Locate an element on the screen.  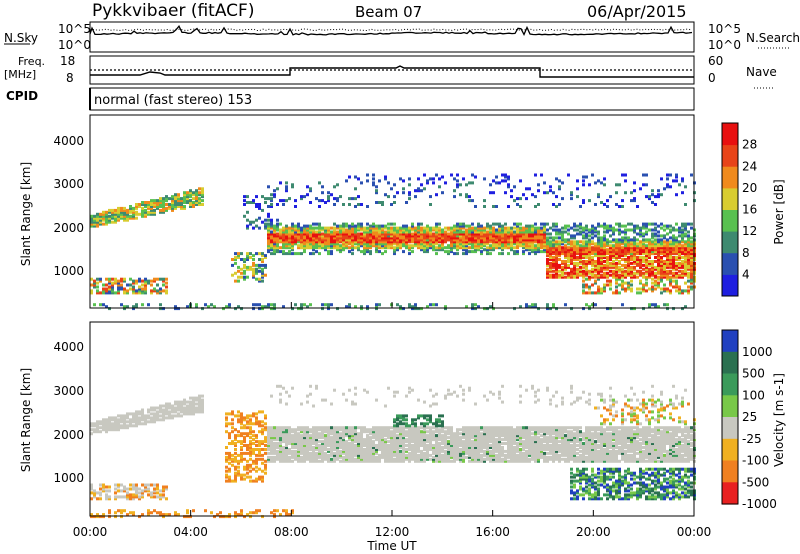
sky-left-tick-bottom: 10^0 is located at coordinates (74, 45).